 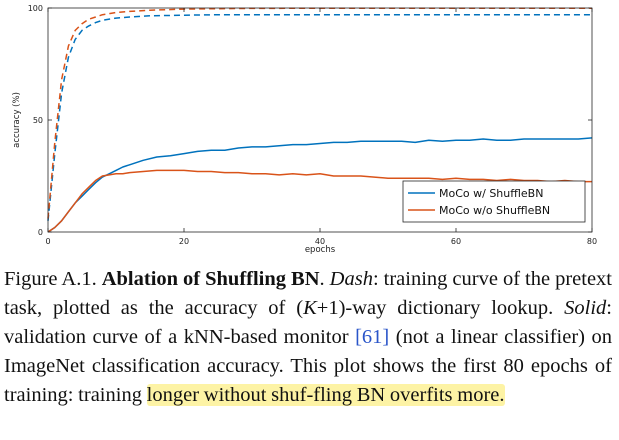 I want to click on caption-dash-text-2: -way dictionary lookup., so click(x=455, y=308).